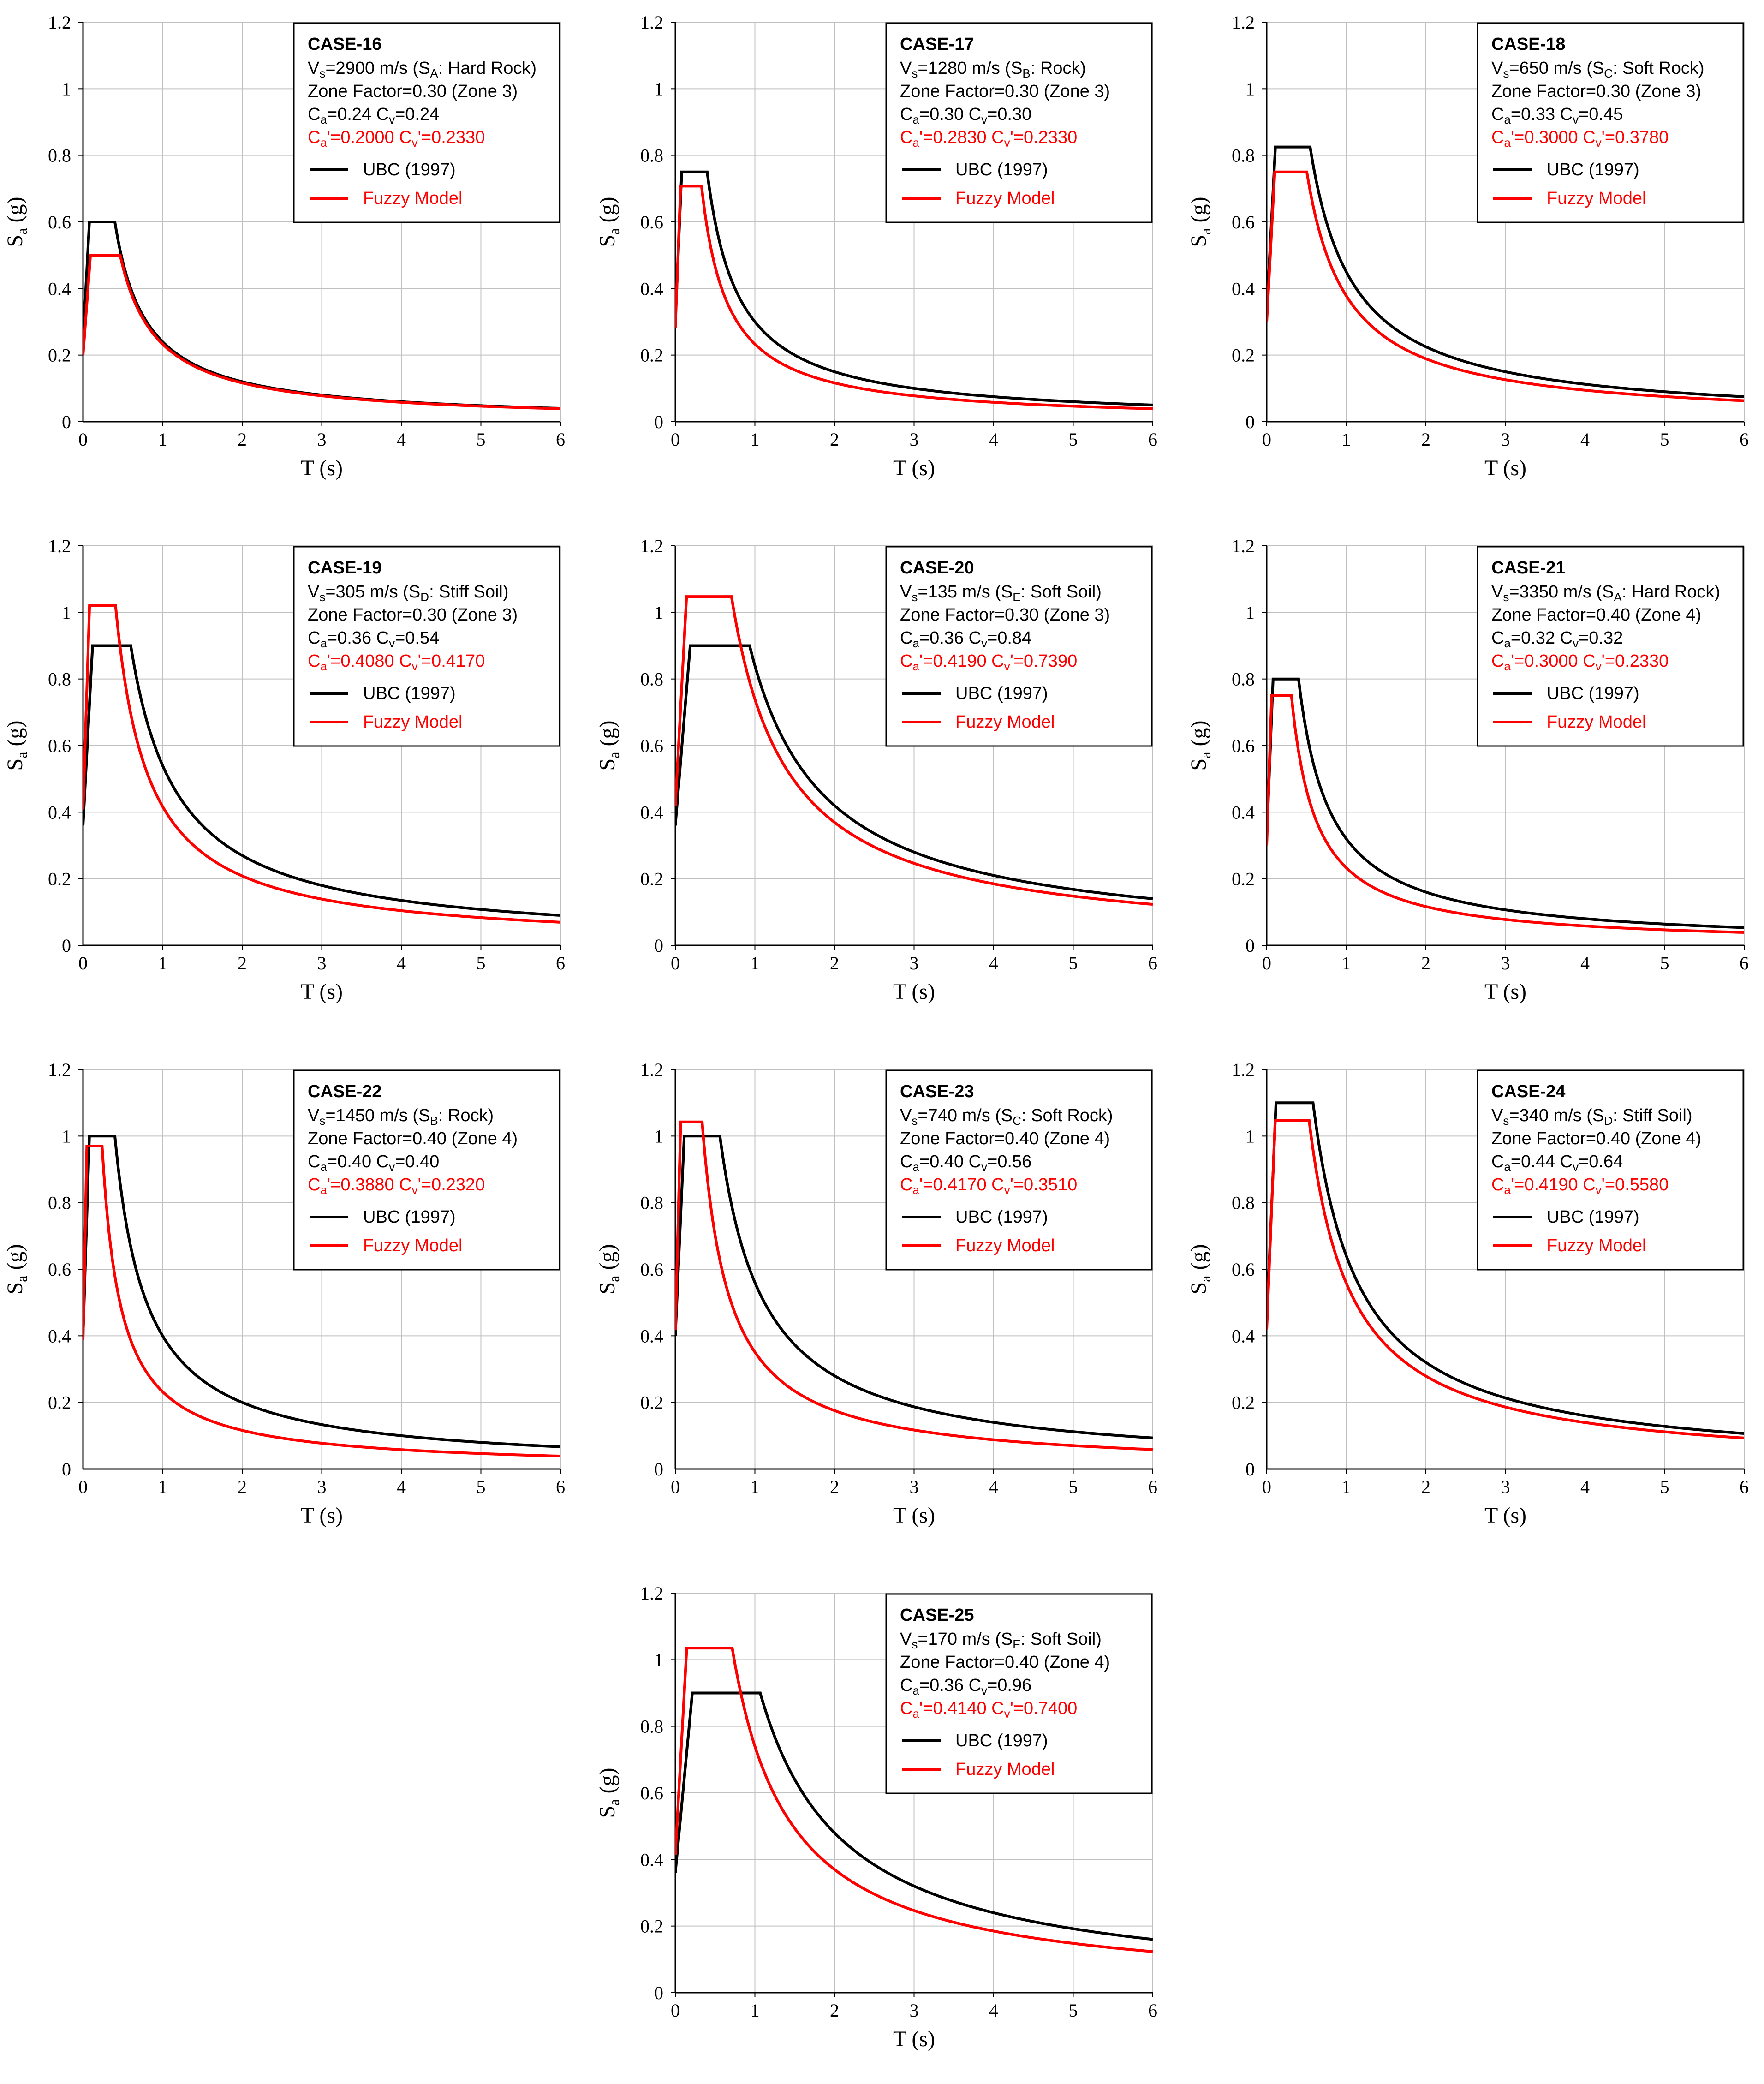  What do you see at coordinates (1605, 593) in the screenshot?
I see `case-info-line: Vs=3350 m/s (SA: Hard Rock)` at bounding box center [1605, 593].